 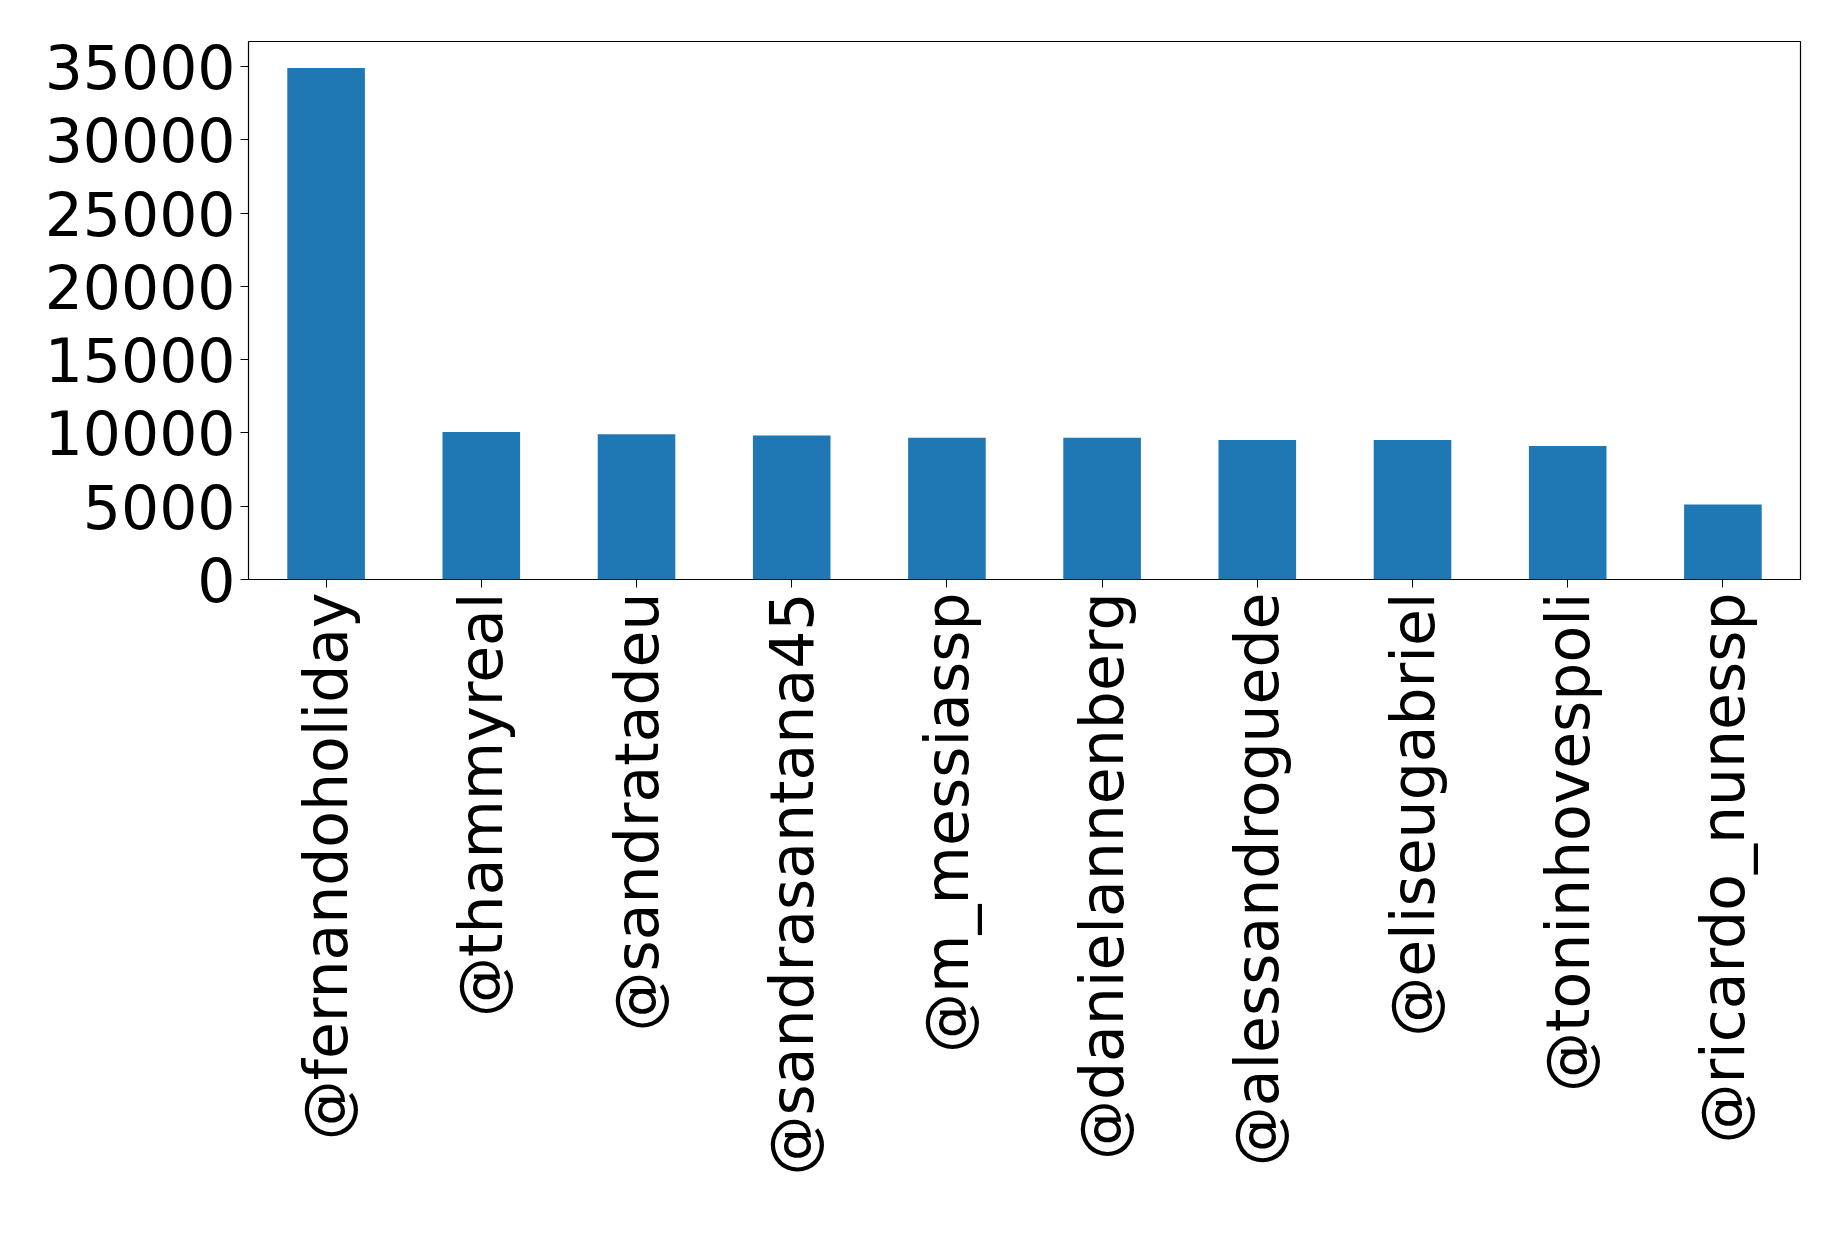 I want to click on x-tick-label: @fernandoholiday, so click(x=326, y=866).